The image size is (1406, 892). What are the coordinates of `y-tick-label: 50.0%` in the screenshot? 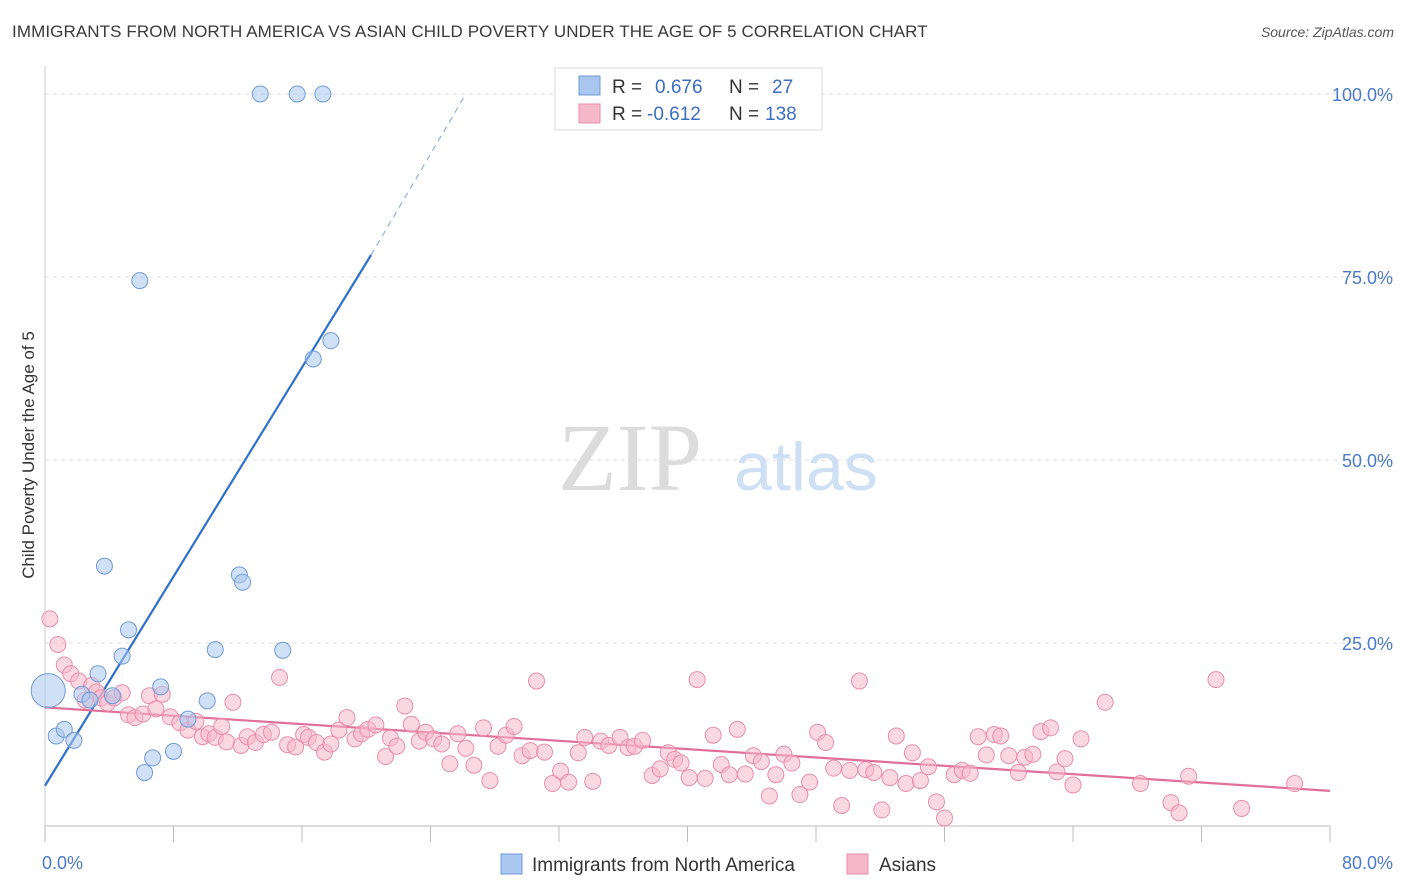 It's located at (1367, 461).